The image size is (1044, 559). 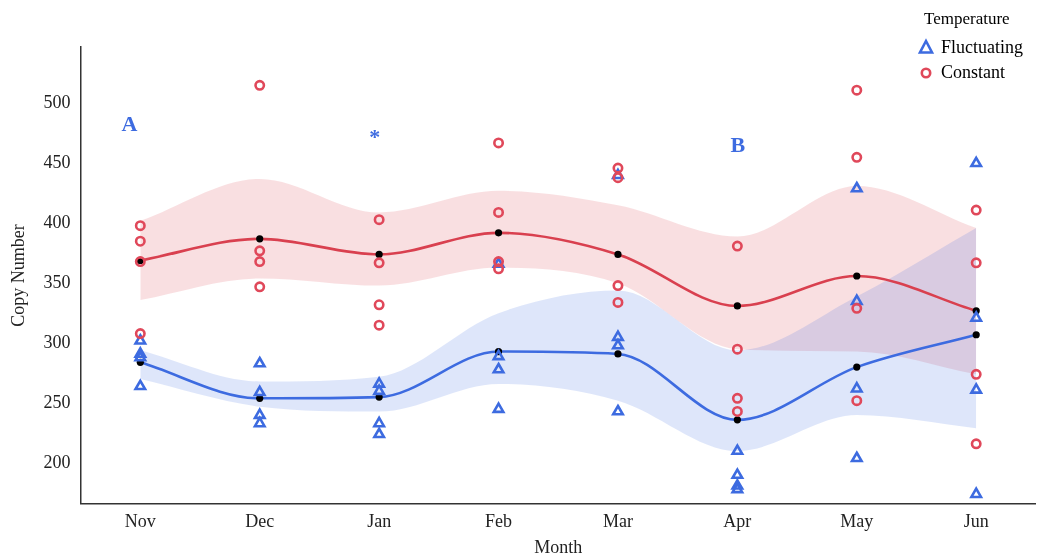 I want to click on y-axis-title: Copy Number, so click(x=17, y=275).